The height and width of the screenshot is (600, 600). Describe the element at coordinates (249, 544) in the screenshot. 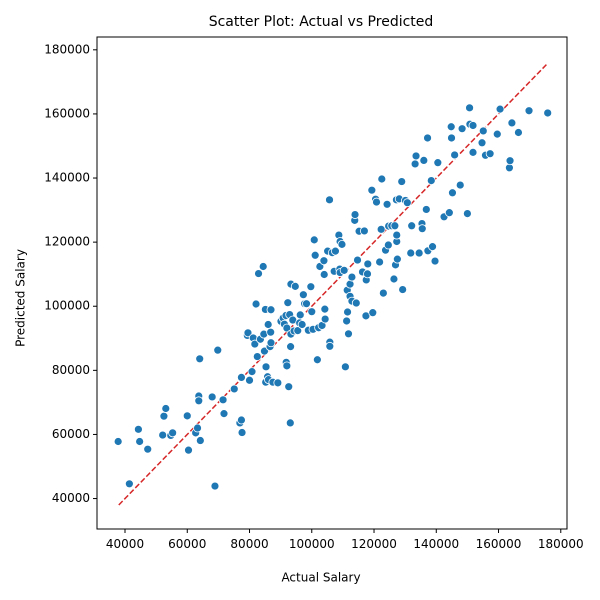

I see `x-tick-label: 80000` at that location.